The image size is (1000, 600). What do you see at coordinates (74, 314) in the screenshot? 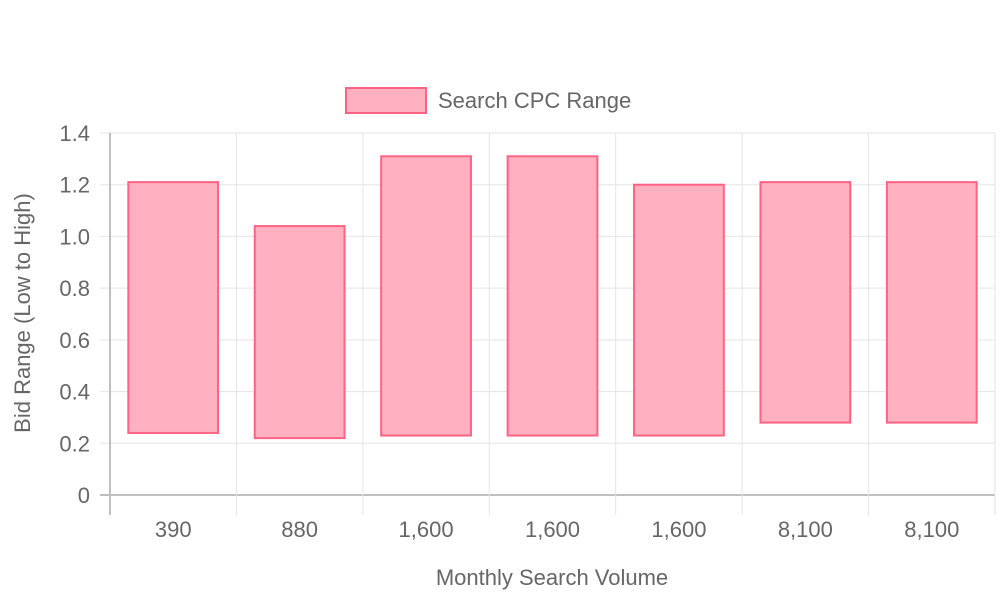
I see `y-axis-ticks: 0 0.2 0.4 0.6 0.8 1.0 1.2 1.4` at bounding box center [74, 314].